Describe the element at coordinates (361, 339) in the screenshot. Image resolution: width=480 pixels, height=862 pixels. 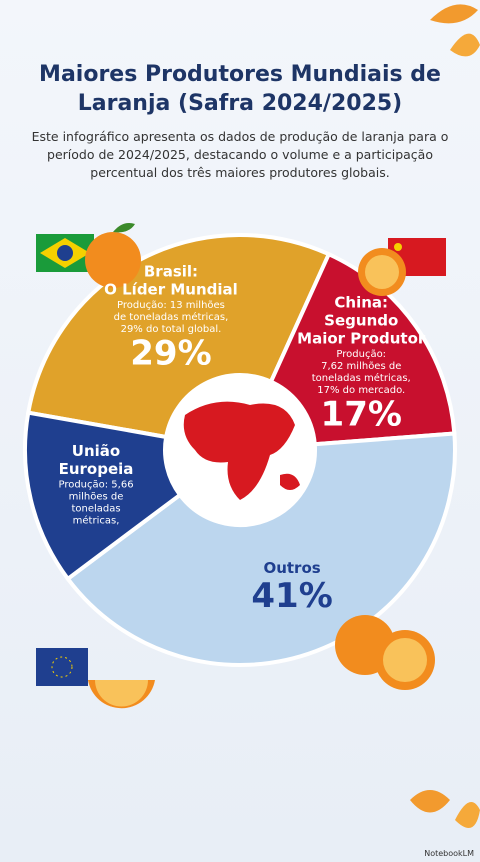
I see `slice-label: Maior Produtor` at that location.